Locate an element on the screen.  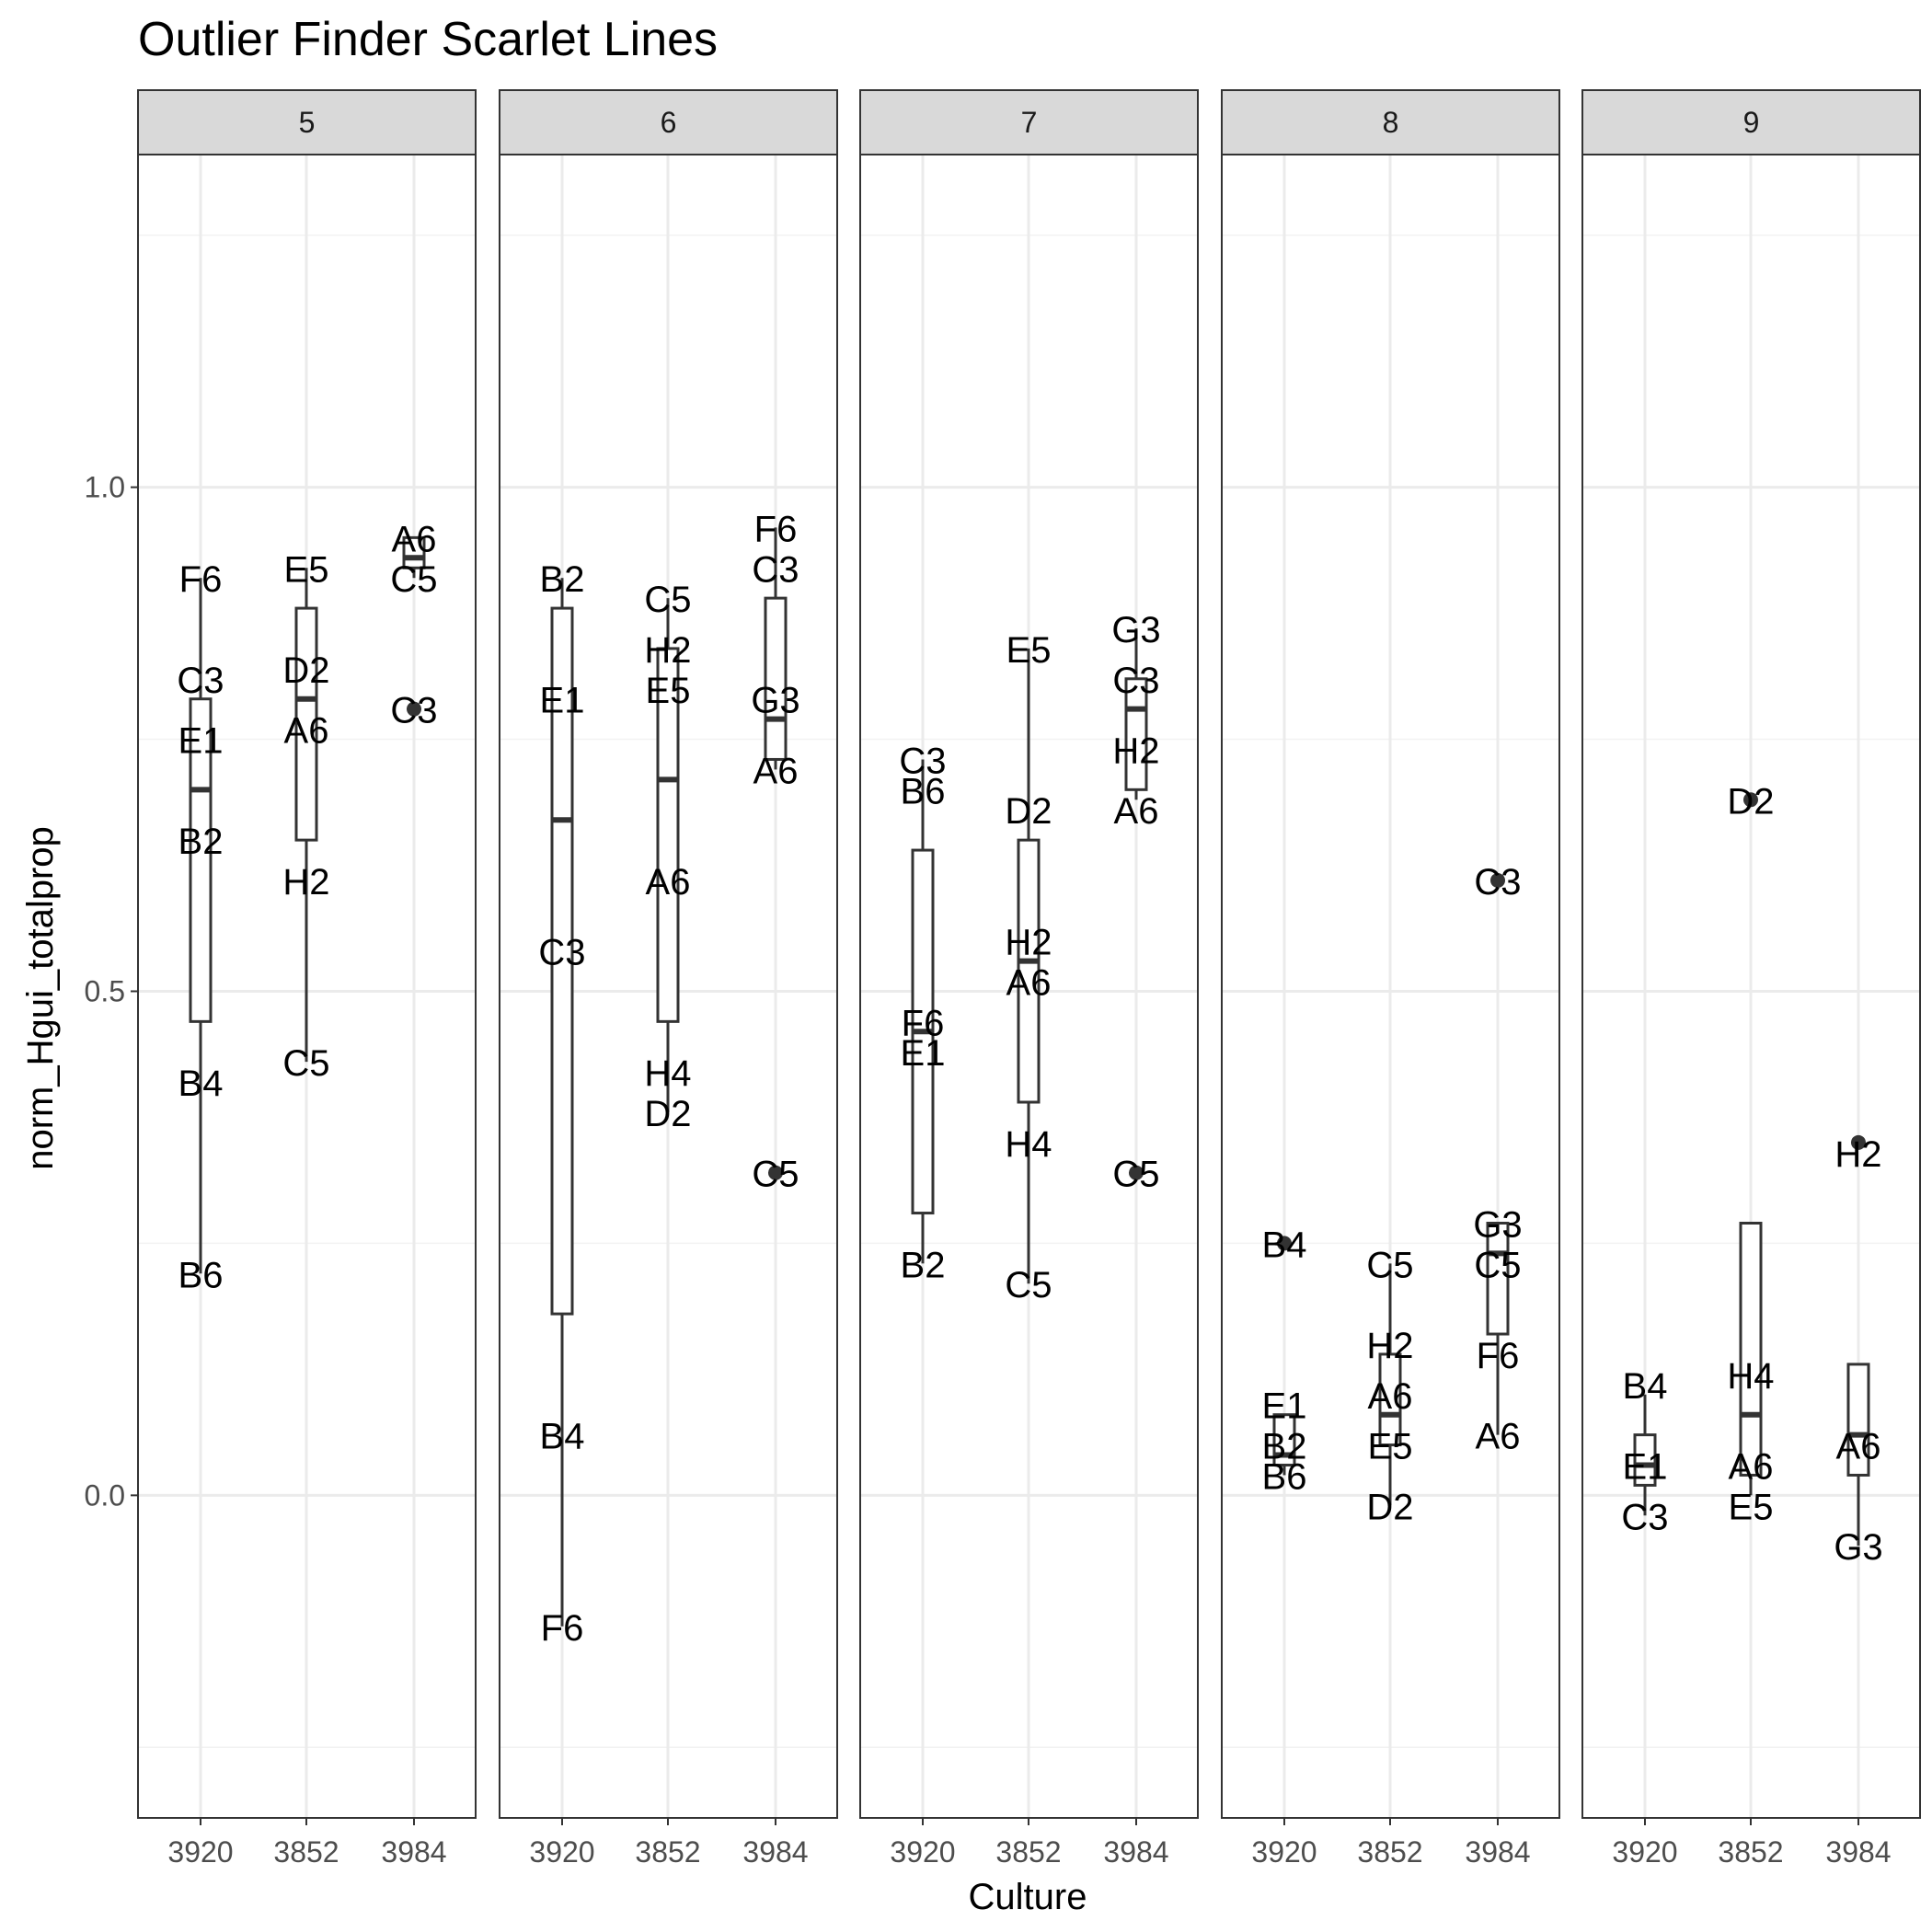
boxplot: B2 E1 C3 B4 F6 is located at coordinates (561, 1104).